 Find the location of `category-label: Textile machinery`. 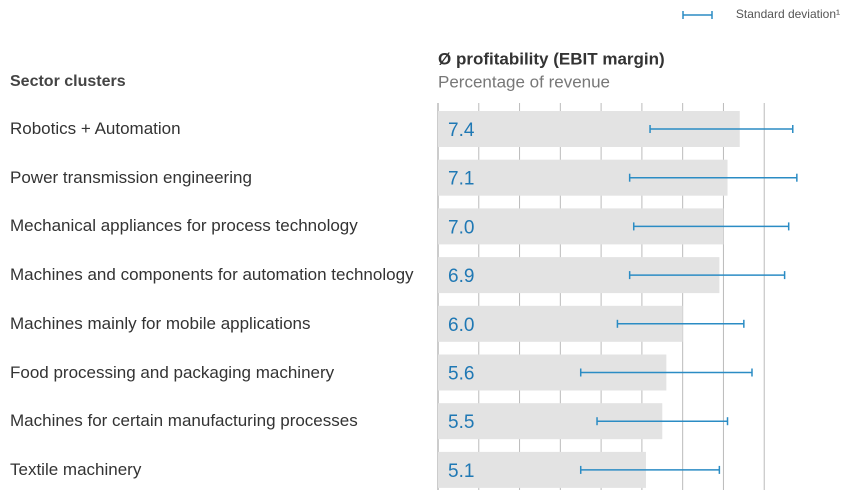

category-label: Textile machinery is located at coordinates (76, 469).